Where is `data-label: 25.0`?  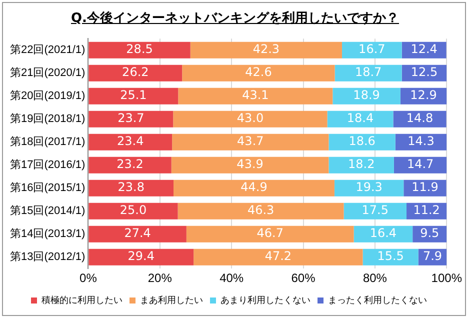
data-label: 25.0 is located at coordinates (133, 210).